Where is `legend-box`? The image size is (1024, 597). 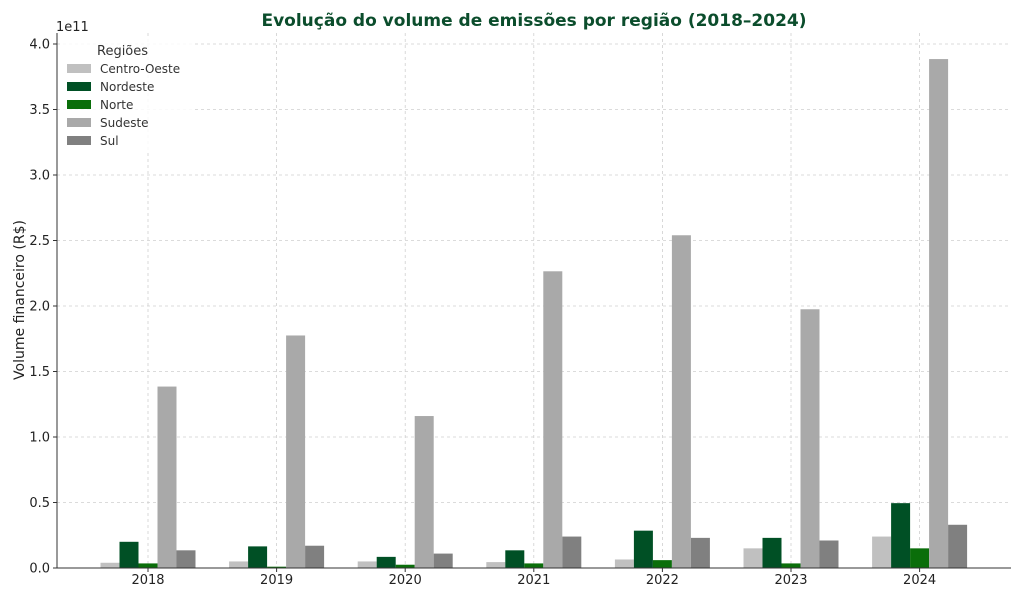 legend-box is located at coordinates (127, 95).